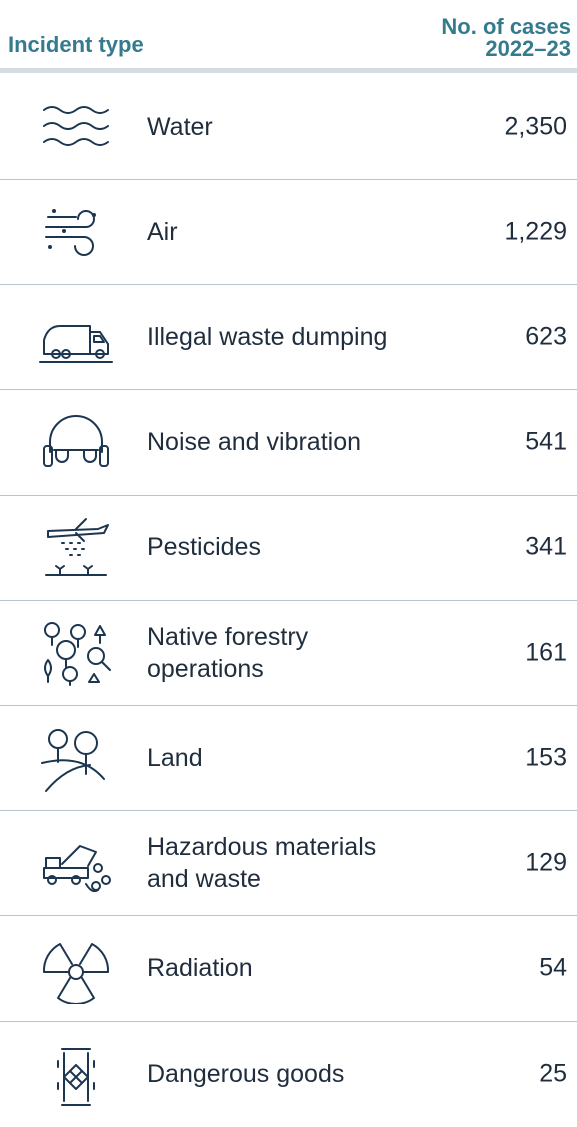 The height and width of the screenshot is (1127, 577). I want to click on count-header: No. of cases 2022–23, so click(506, 38).